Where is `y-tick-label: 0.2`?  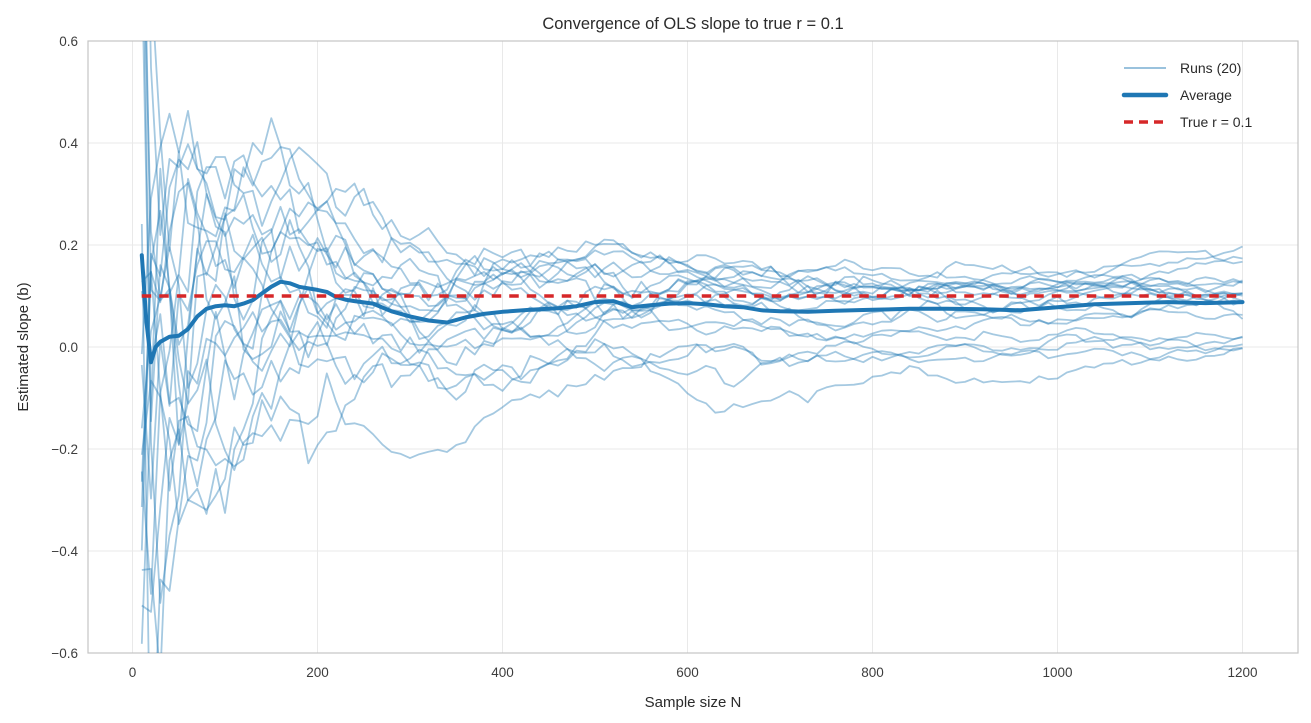 y-tick-label: 0.2 is located at coordinates (68, 245).